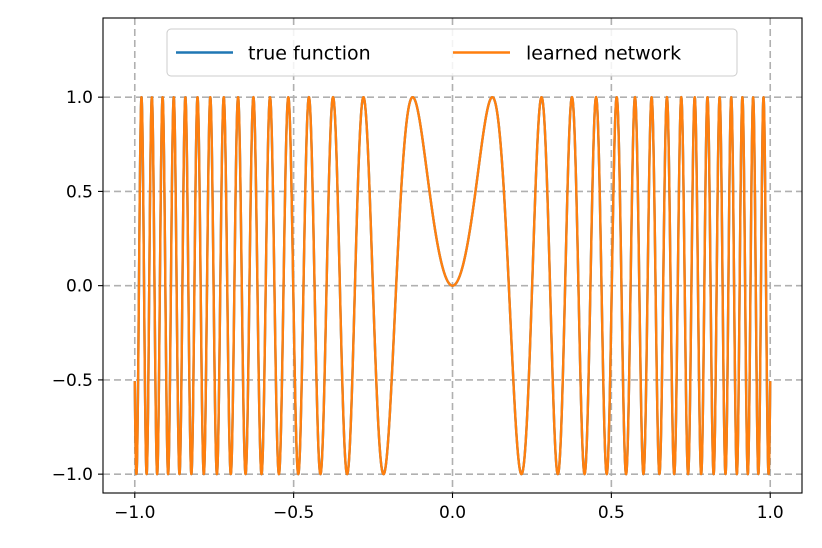 The image size is (822, 548). Describe the element at coordinates (79, 98) in the screenshot. I see `y-tick-label: 1.0` at that location.